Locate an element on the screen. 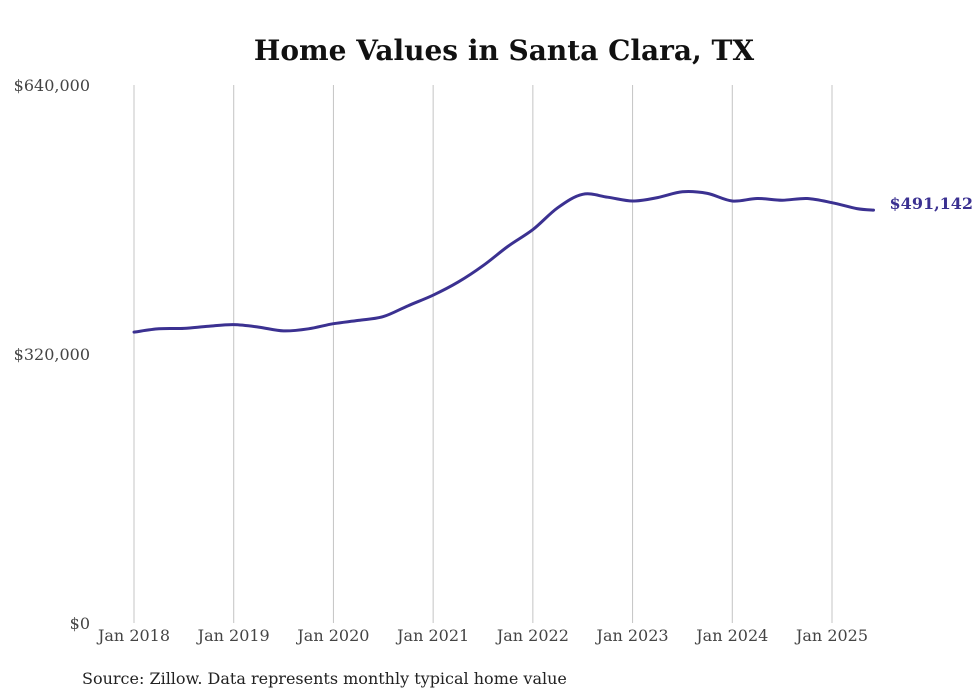 The image size is (980, 699). x-tick-label: Jan 2020 is located at coordinates (332, 635).